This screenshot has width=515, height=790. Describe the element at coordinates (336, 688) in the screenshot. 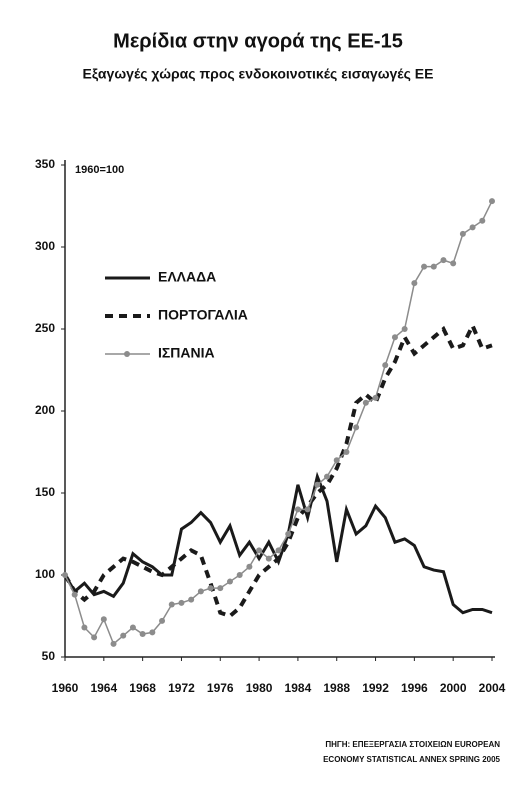

I see `x-tick-label: 1988` at that location.